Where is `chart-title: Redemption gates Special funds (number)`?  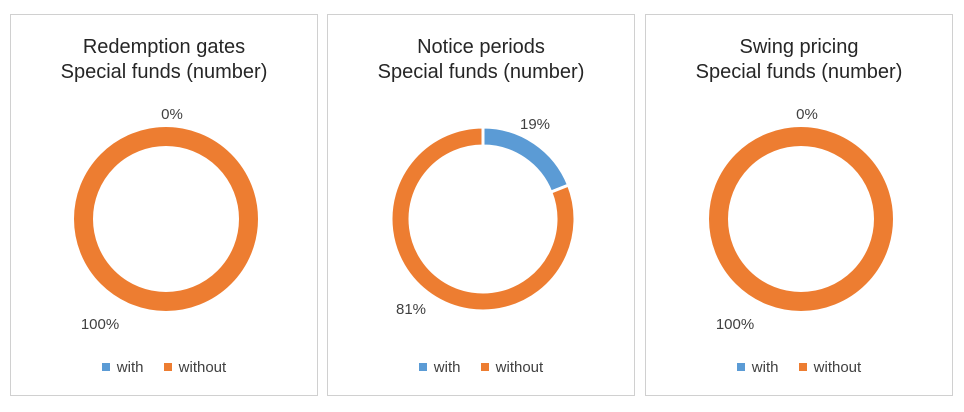
chart-title: Redemption gates Special funds (number) is located at coordinates (164, 60).